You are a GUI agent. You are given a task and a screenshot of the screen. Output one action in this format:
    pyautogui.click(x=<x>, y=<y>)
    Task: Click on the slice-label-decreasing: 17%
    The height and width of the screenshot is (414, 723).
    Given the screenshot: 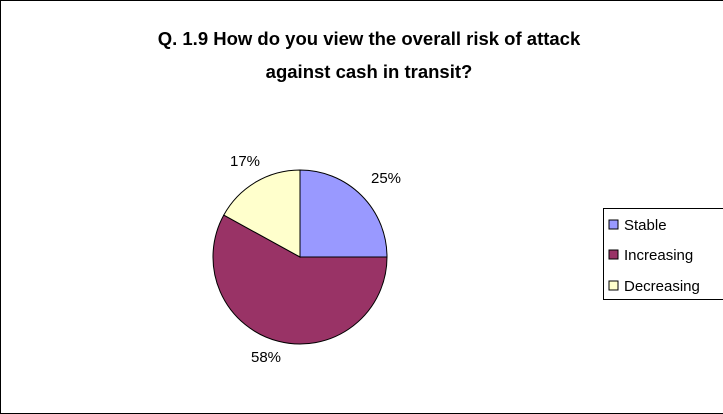 What is the action you would take?
    pyautogui.click(x=245, y=161)
    